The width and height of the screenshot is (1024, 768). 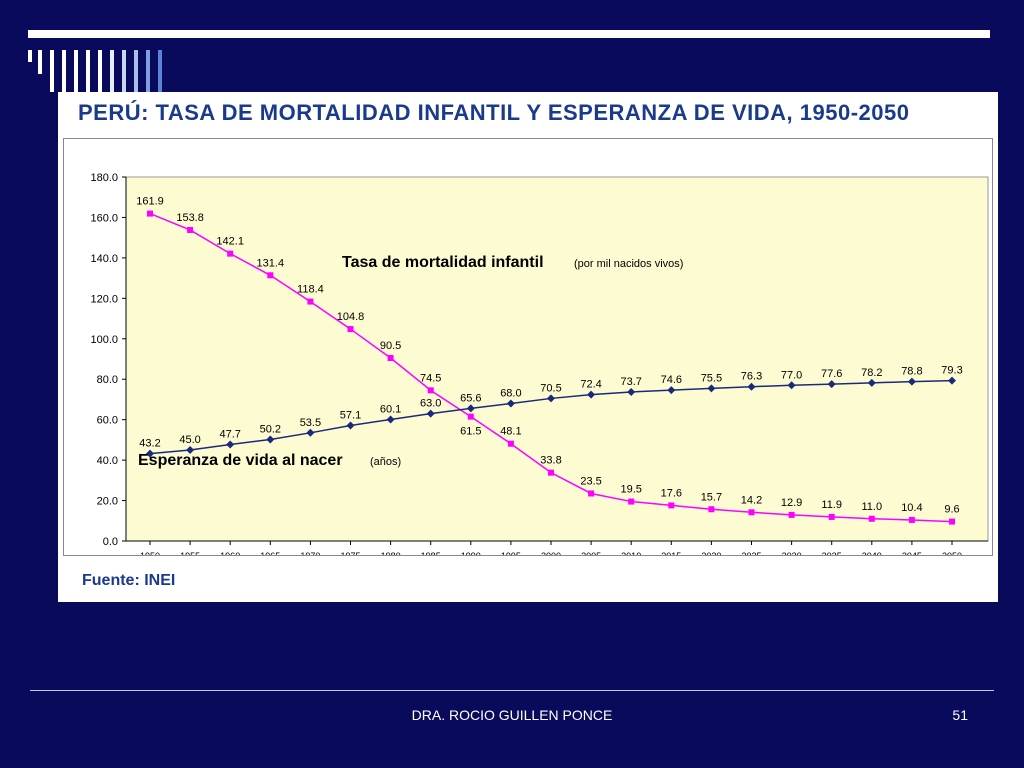 I want to click on series-unit-mortality: (por mil nacidos vivos), so click(x=628, y=264).